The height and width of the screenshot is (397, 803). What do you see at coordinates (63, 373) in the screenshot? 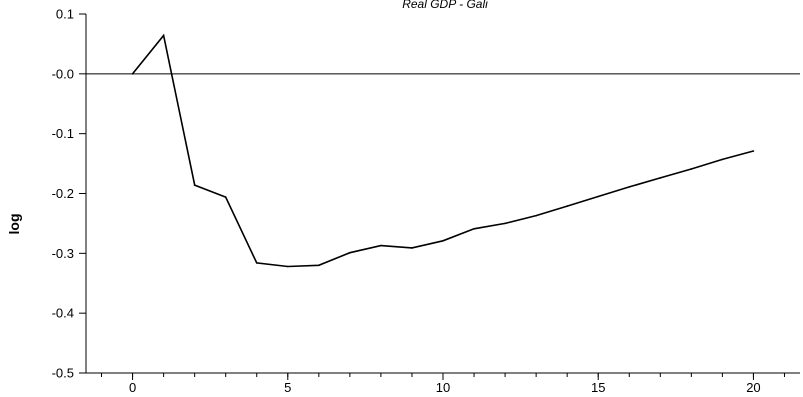
I see `y-tick-label: -0.5` at bounding box center [63, 373].